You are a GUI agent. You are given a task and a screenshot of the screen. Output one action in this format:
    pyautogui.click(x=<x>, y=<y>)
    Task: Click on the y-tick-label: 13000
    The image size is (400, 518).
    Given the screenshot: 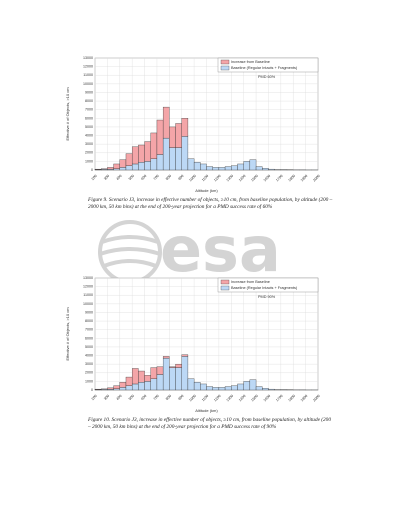 What is the action you would take?
    pyautogui.click(x=88, y=278)
    